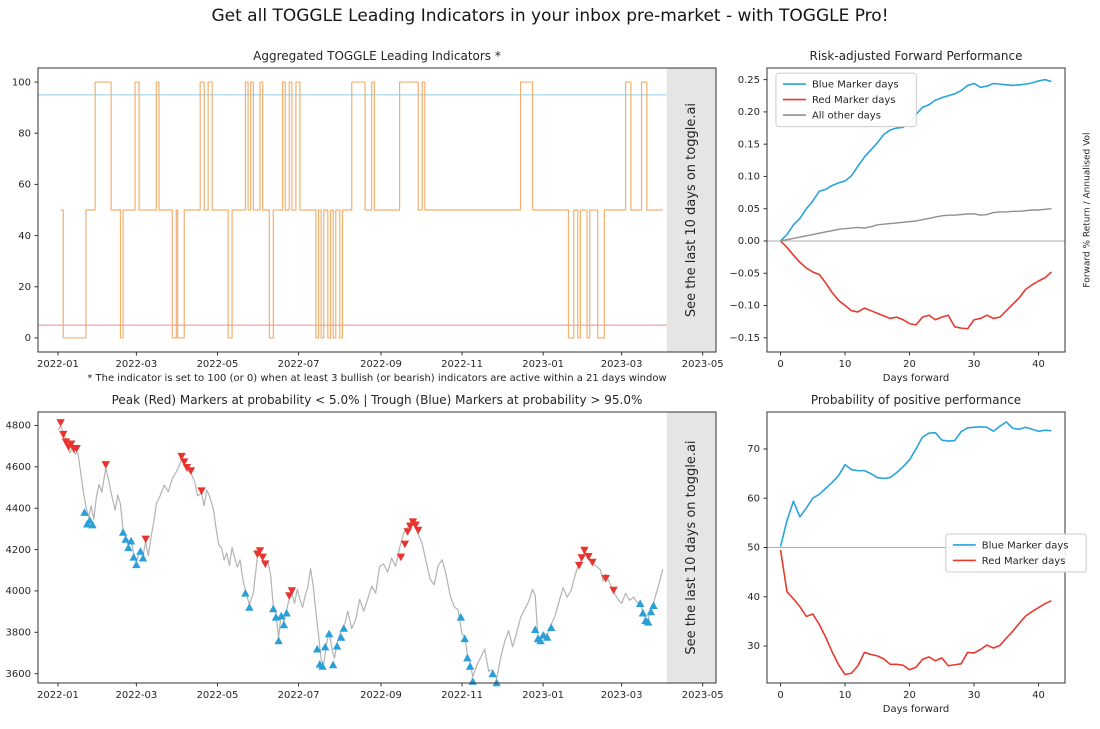  I want to click on svg-text: 4200, so click(18, 550).